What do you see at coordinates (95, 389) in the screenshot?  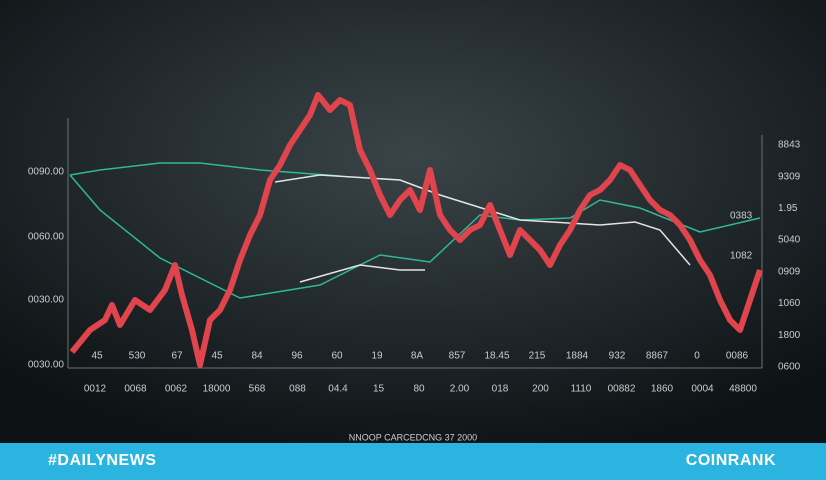 I see `x-label: 0012` at bounding box center [95, 389].